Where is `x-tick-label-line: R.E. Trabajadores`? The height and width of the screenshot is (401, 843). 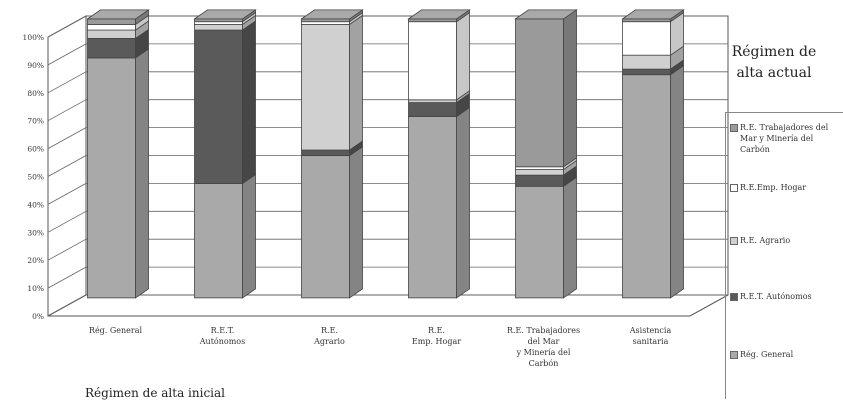
x-tick-label-line: R.E. Trabajadores is located at coordinates (543, 330).